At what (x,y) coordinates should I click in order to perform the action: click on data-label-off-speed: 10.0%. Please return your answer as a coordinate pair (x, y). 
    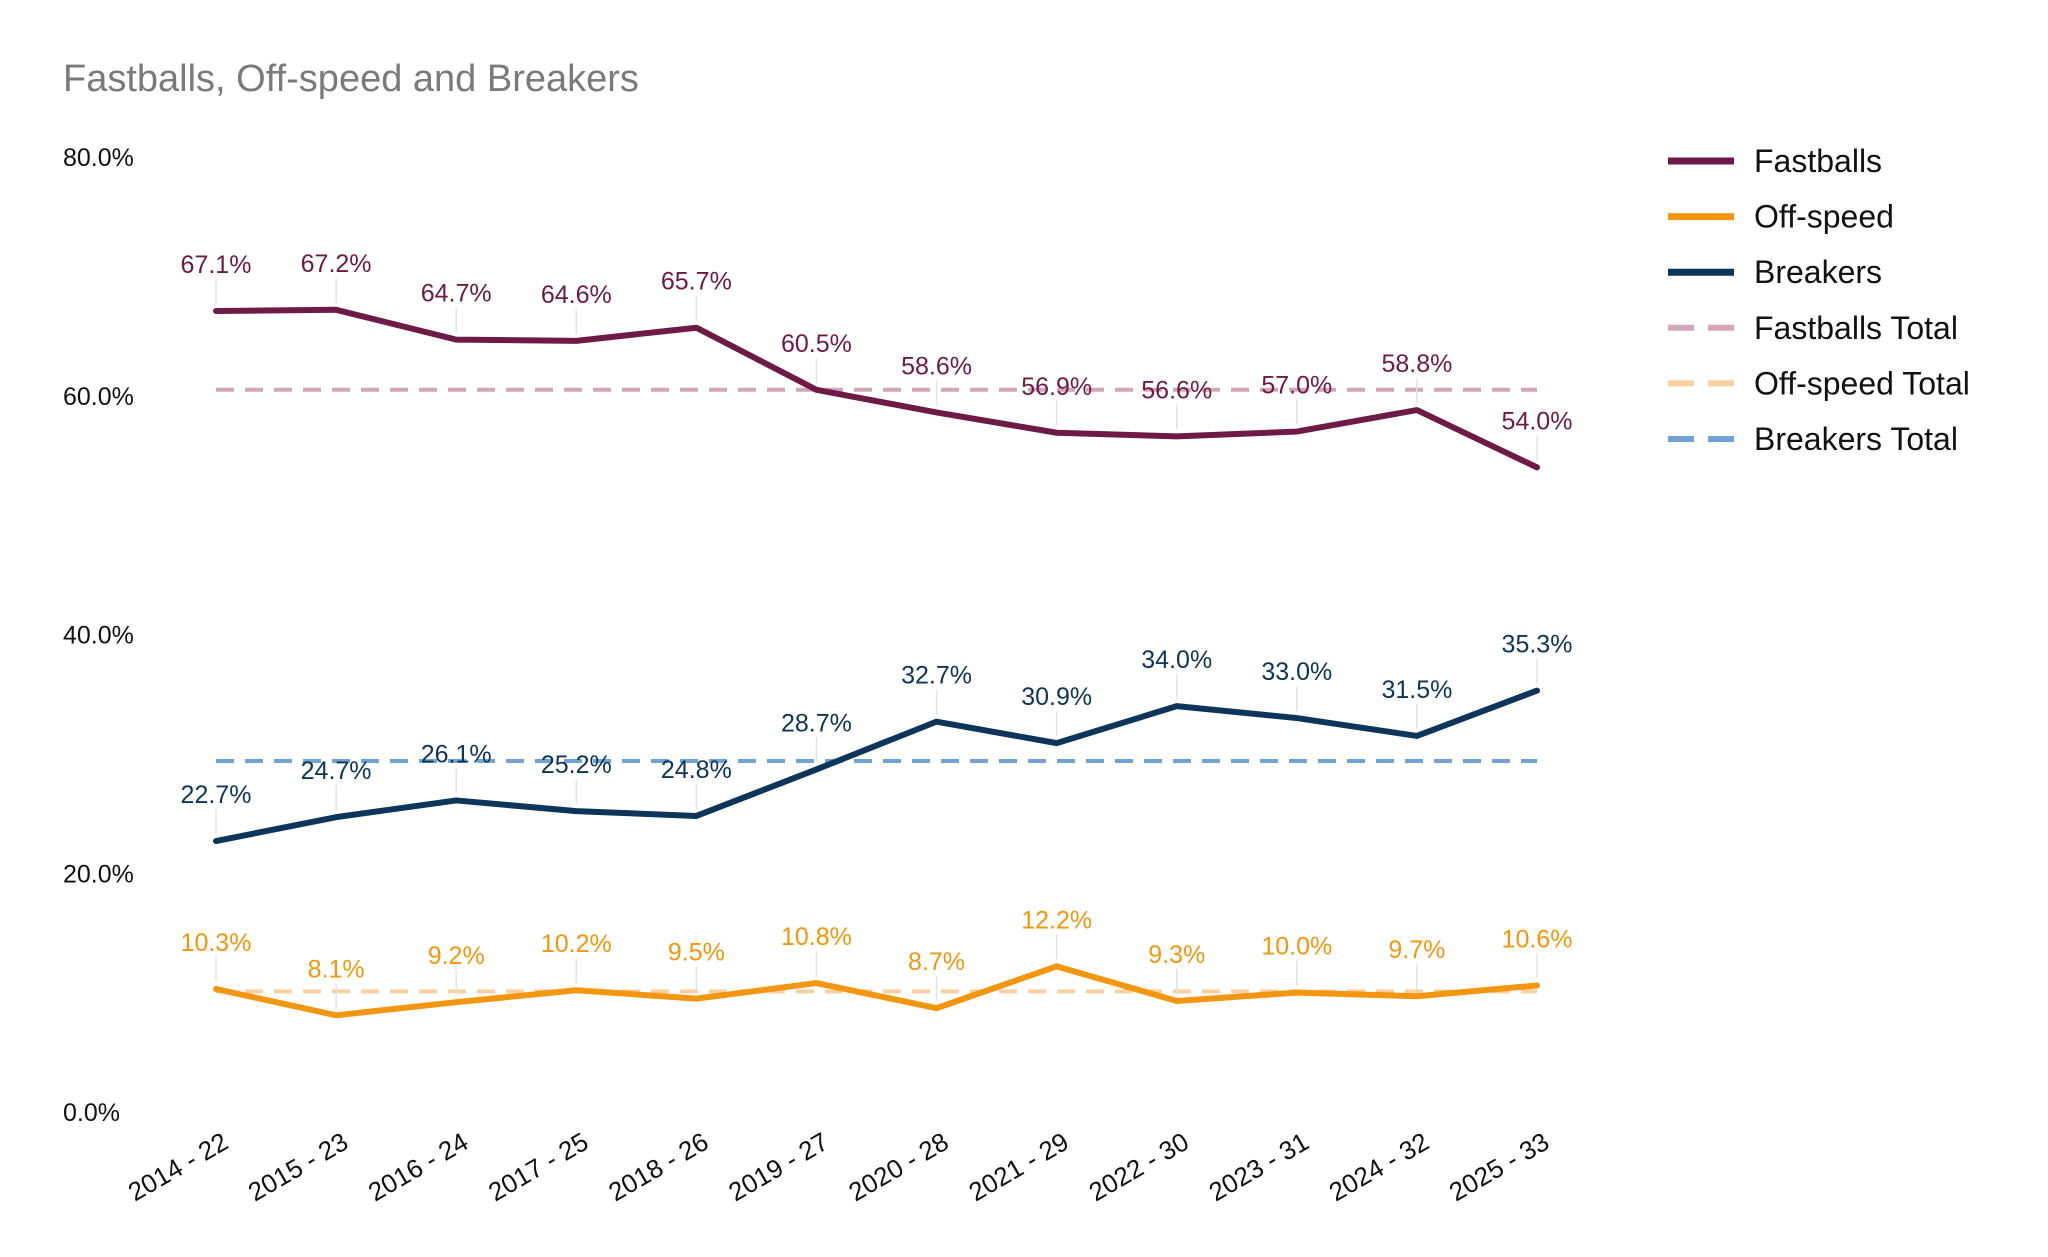
    Looking at the image, I should click on (1296, 947).